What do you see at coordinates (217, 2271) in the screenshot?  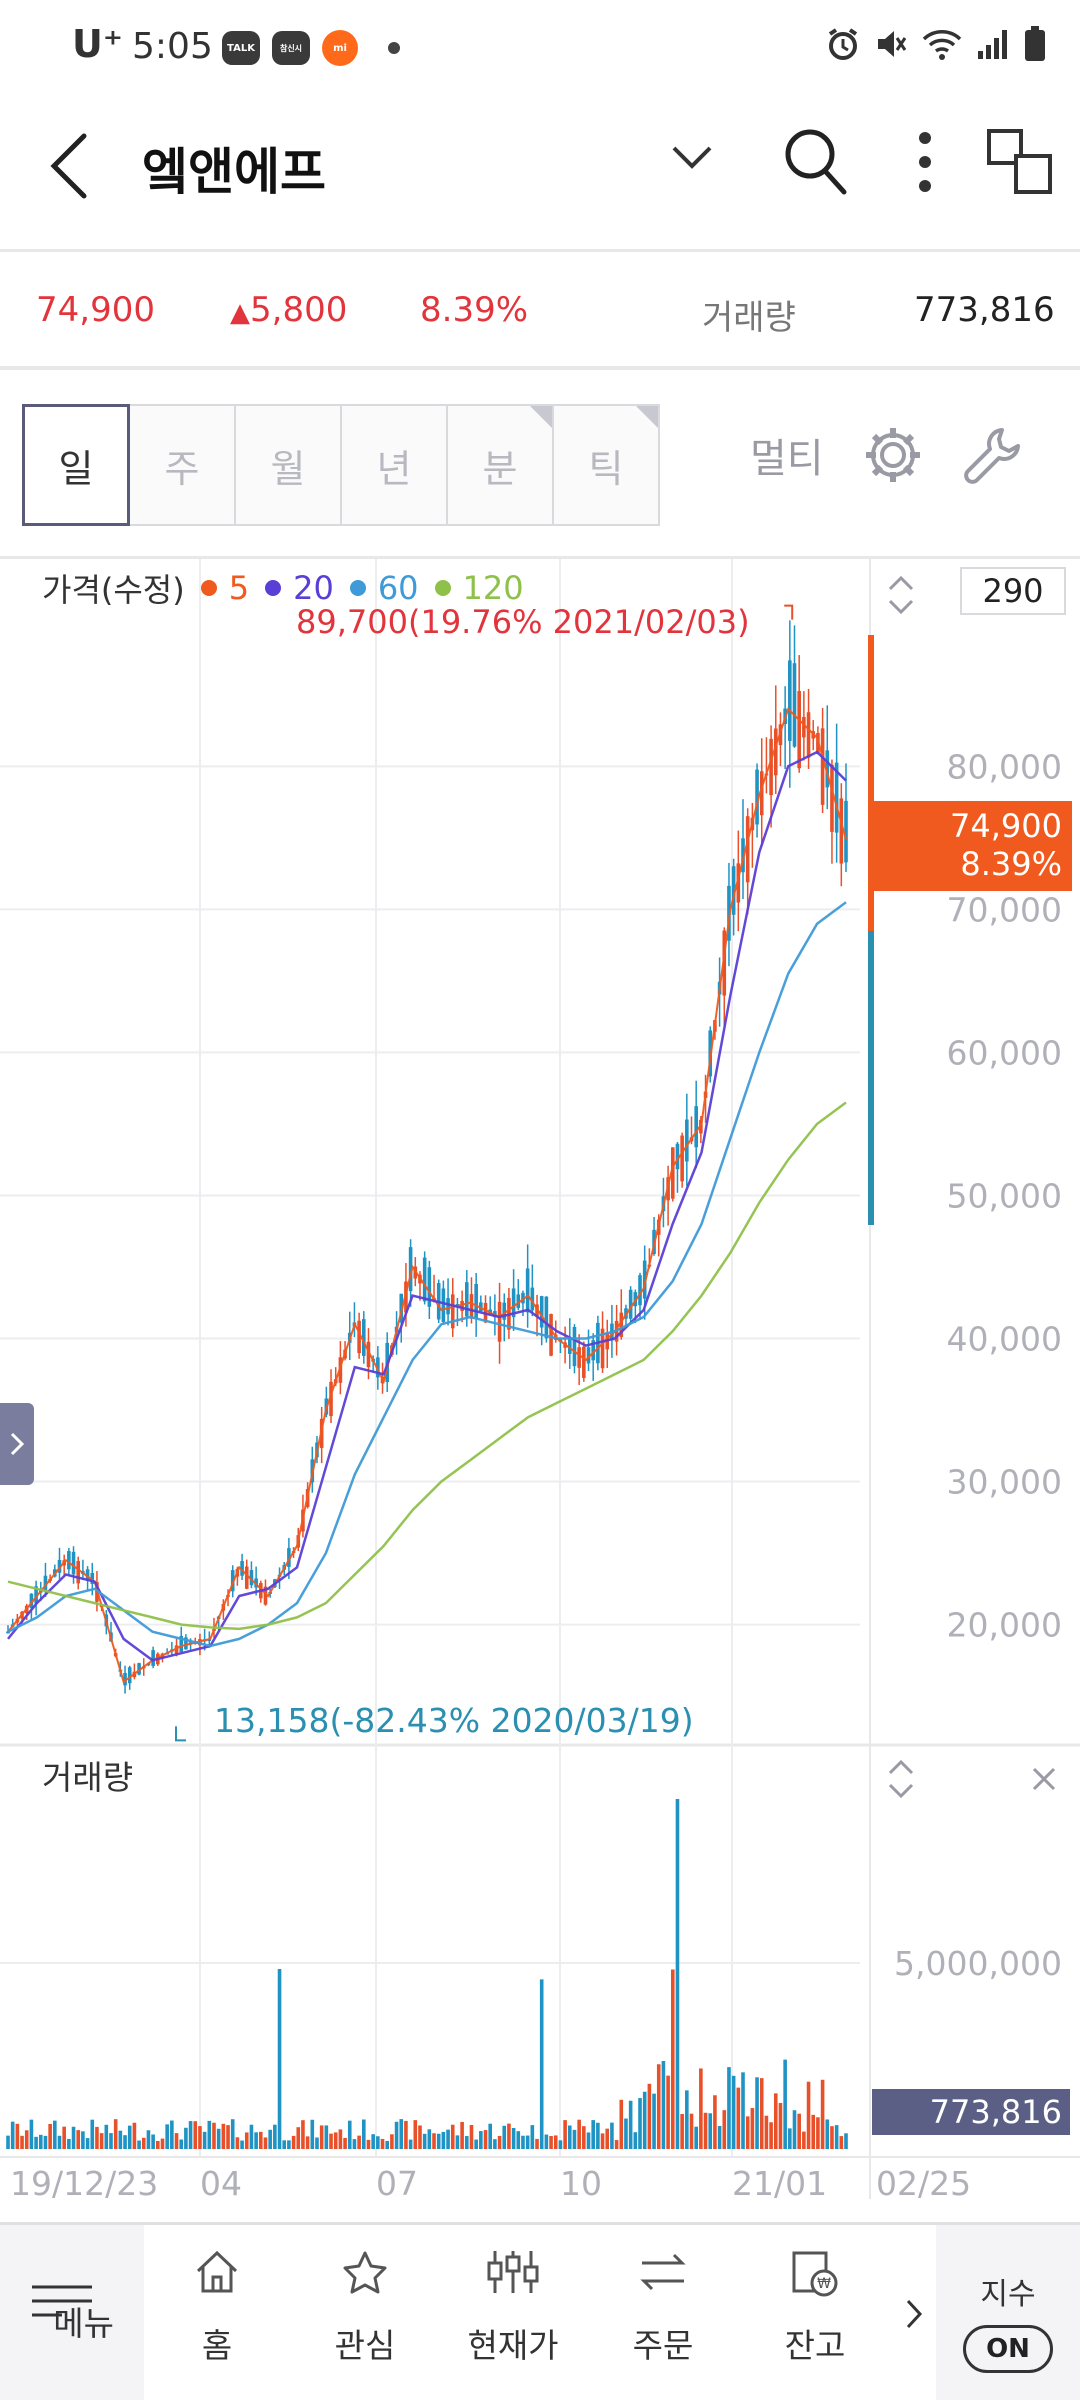 I see `home-icon` at bounding box center [217, 2271].